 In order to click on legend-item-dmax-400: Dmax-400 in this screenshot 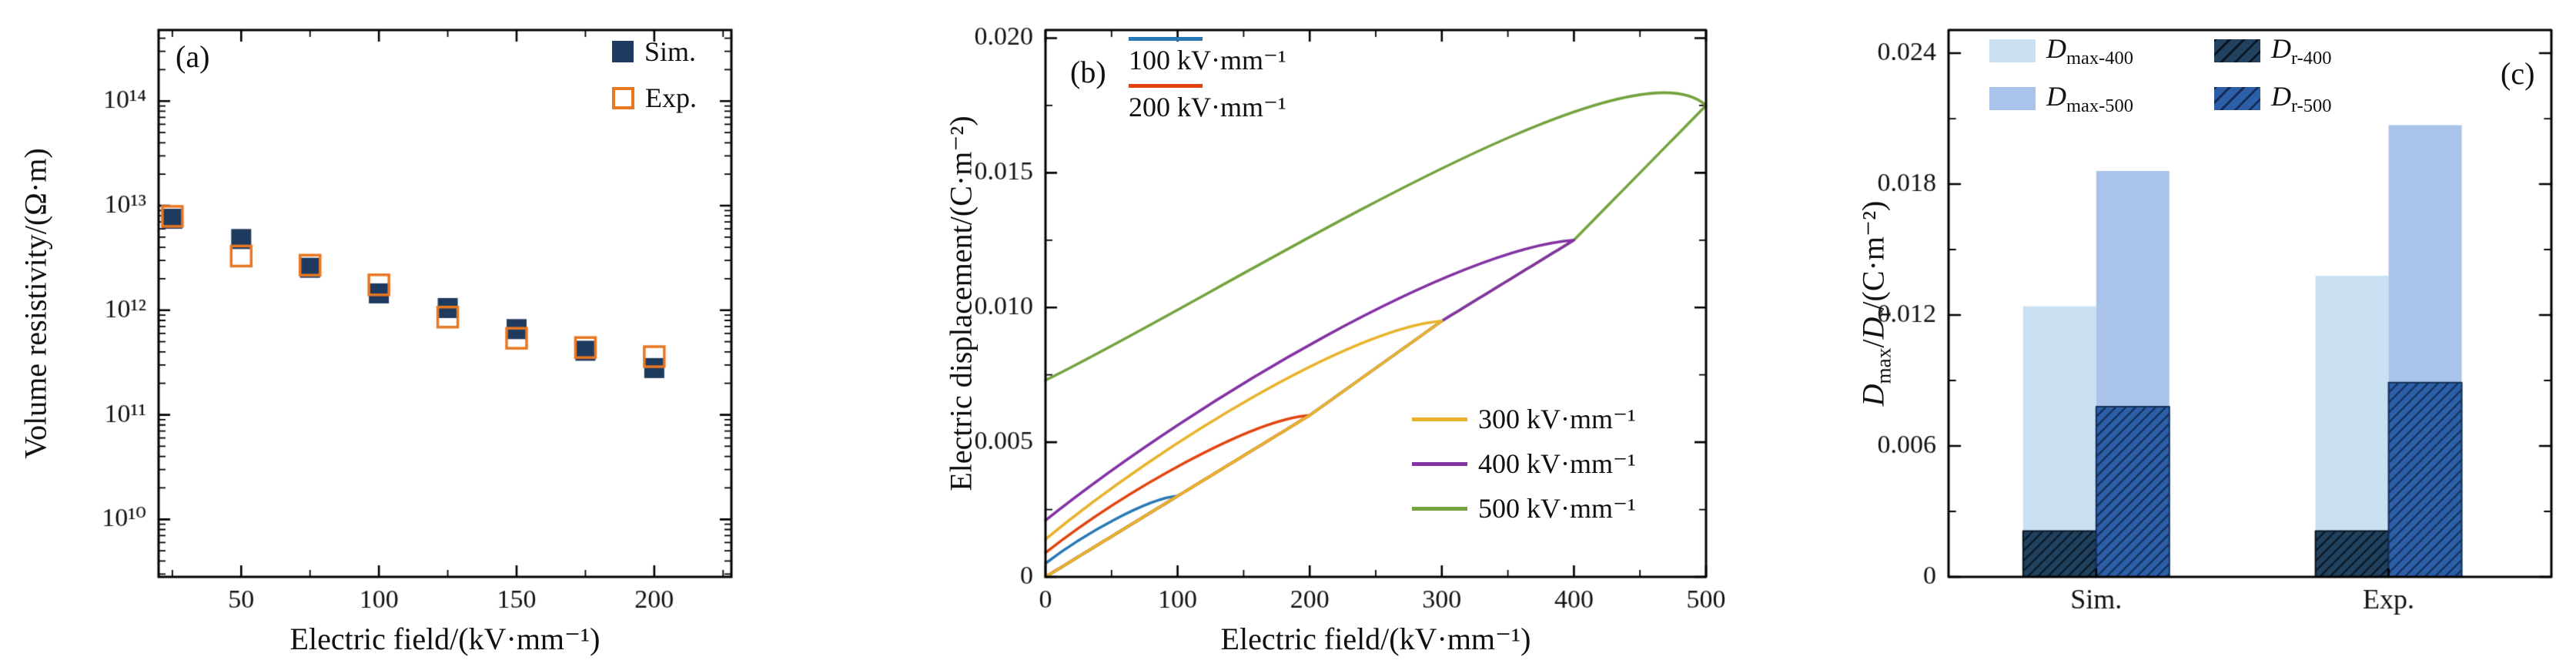, I will do `click(2061, 50)`.